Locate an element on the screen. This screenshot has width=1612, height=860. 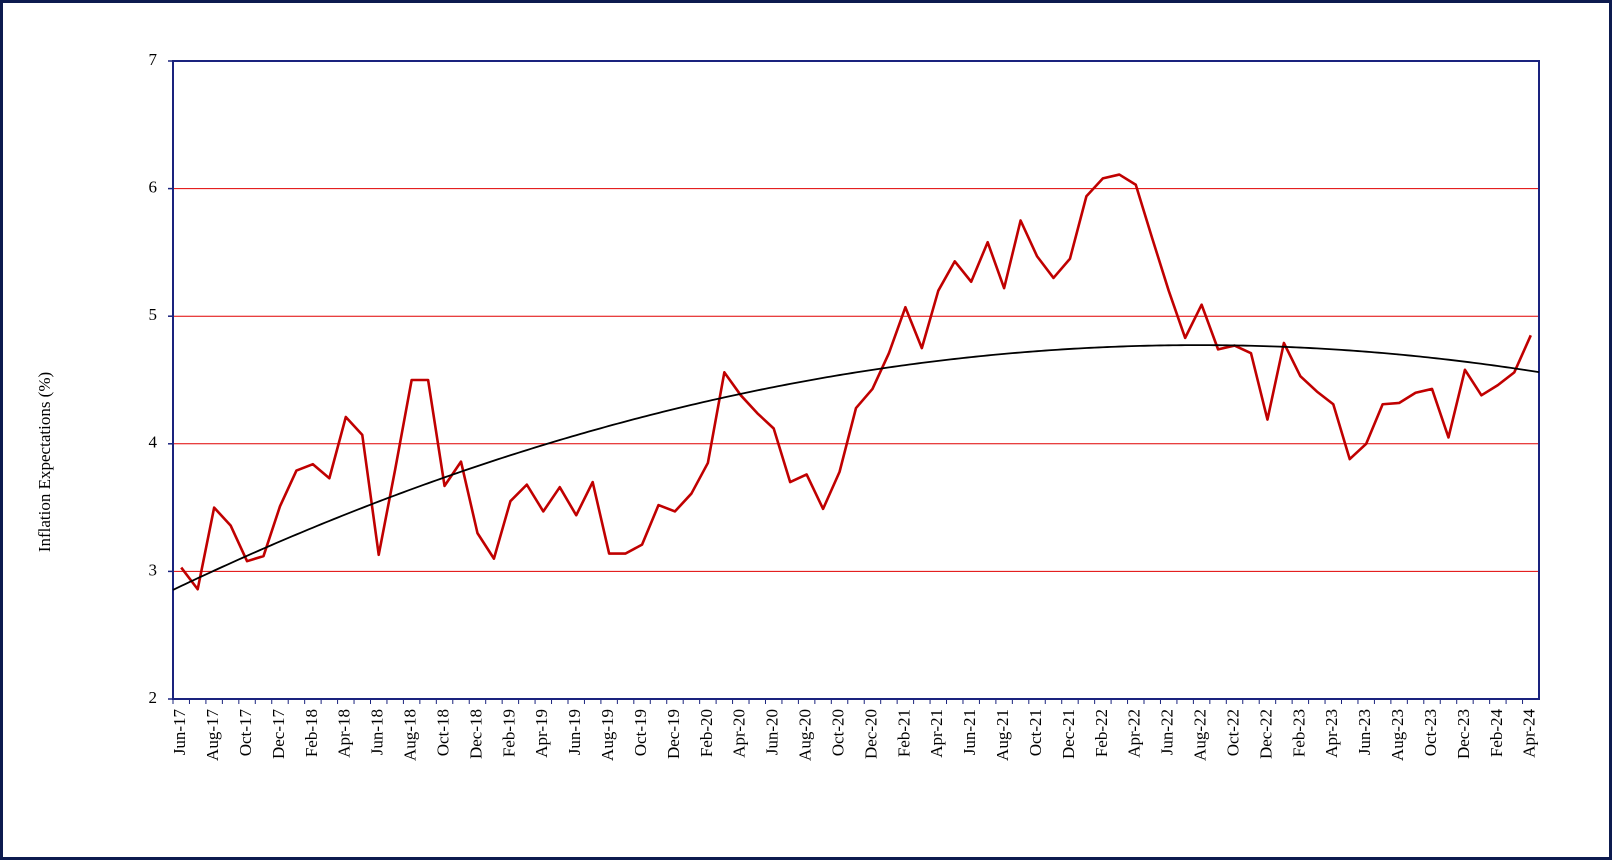
x-tick-label: Feb-18 is located at coordinates (311, 733).